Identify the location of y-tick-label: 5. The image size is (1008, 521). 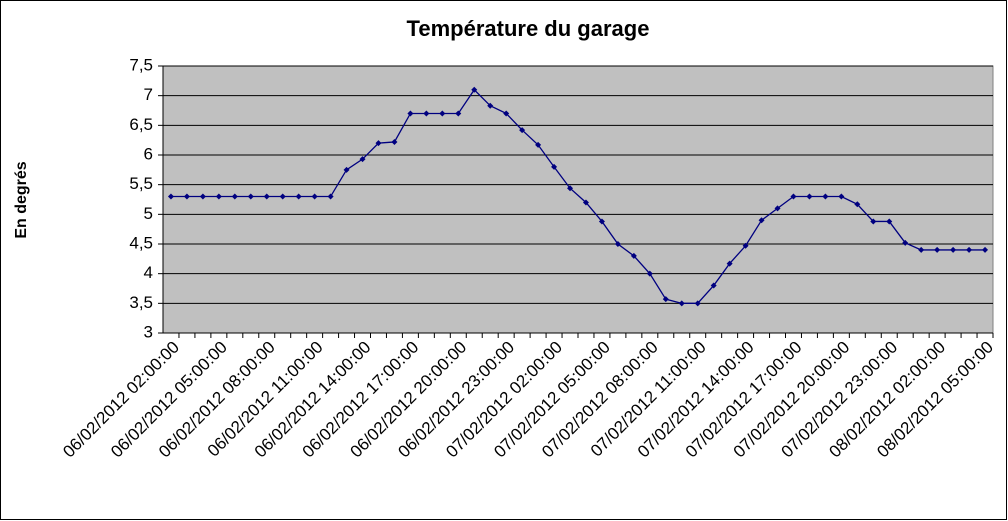
(148, 213).